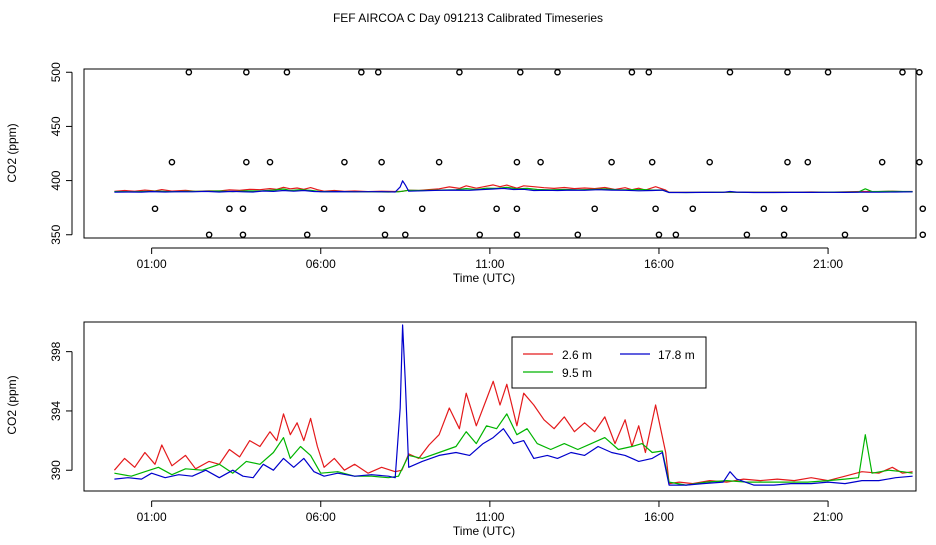 The image size is (936, 545). I want to click on legend-label-9-5m: 9.5 m, so click(577, 373).